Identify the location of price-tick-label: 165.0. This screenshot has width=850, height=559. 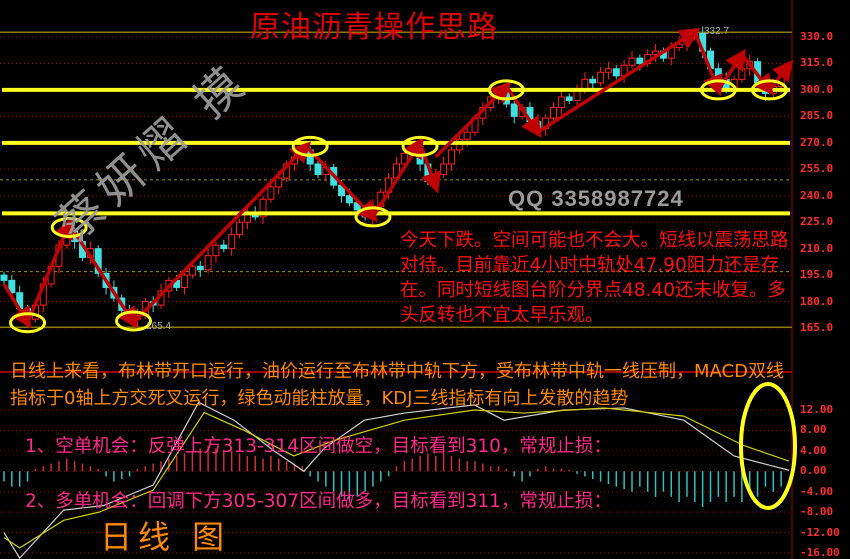
(817, 327).